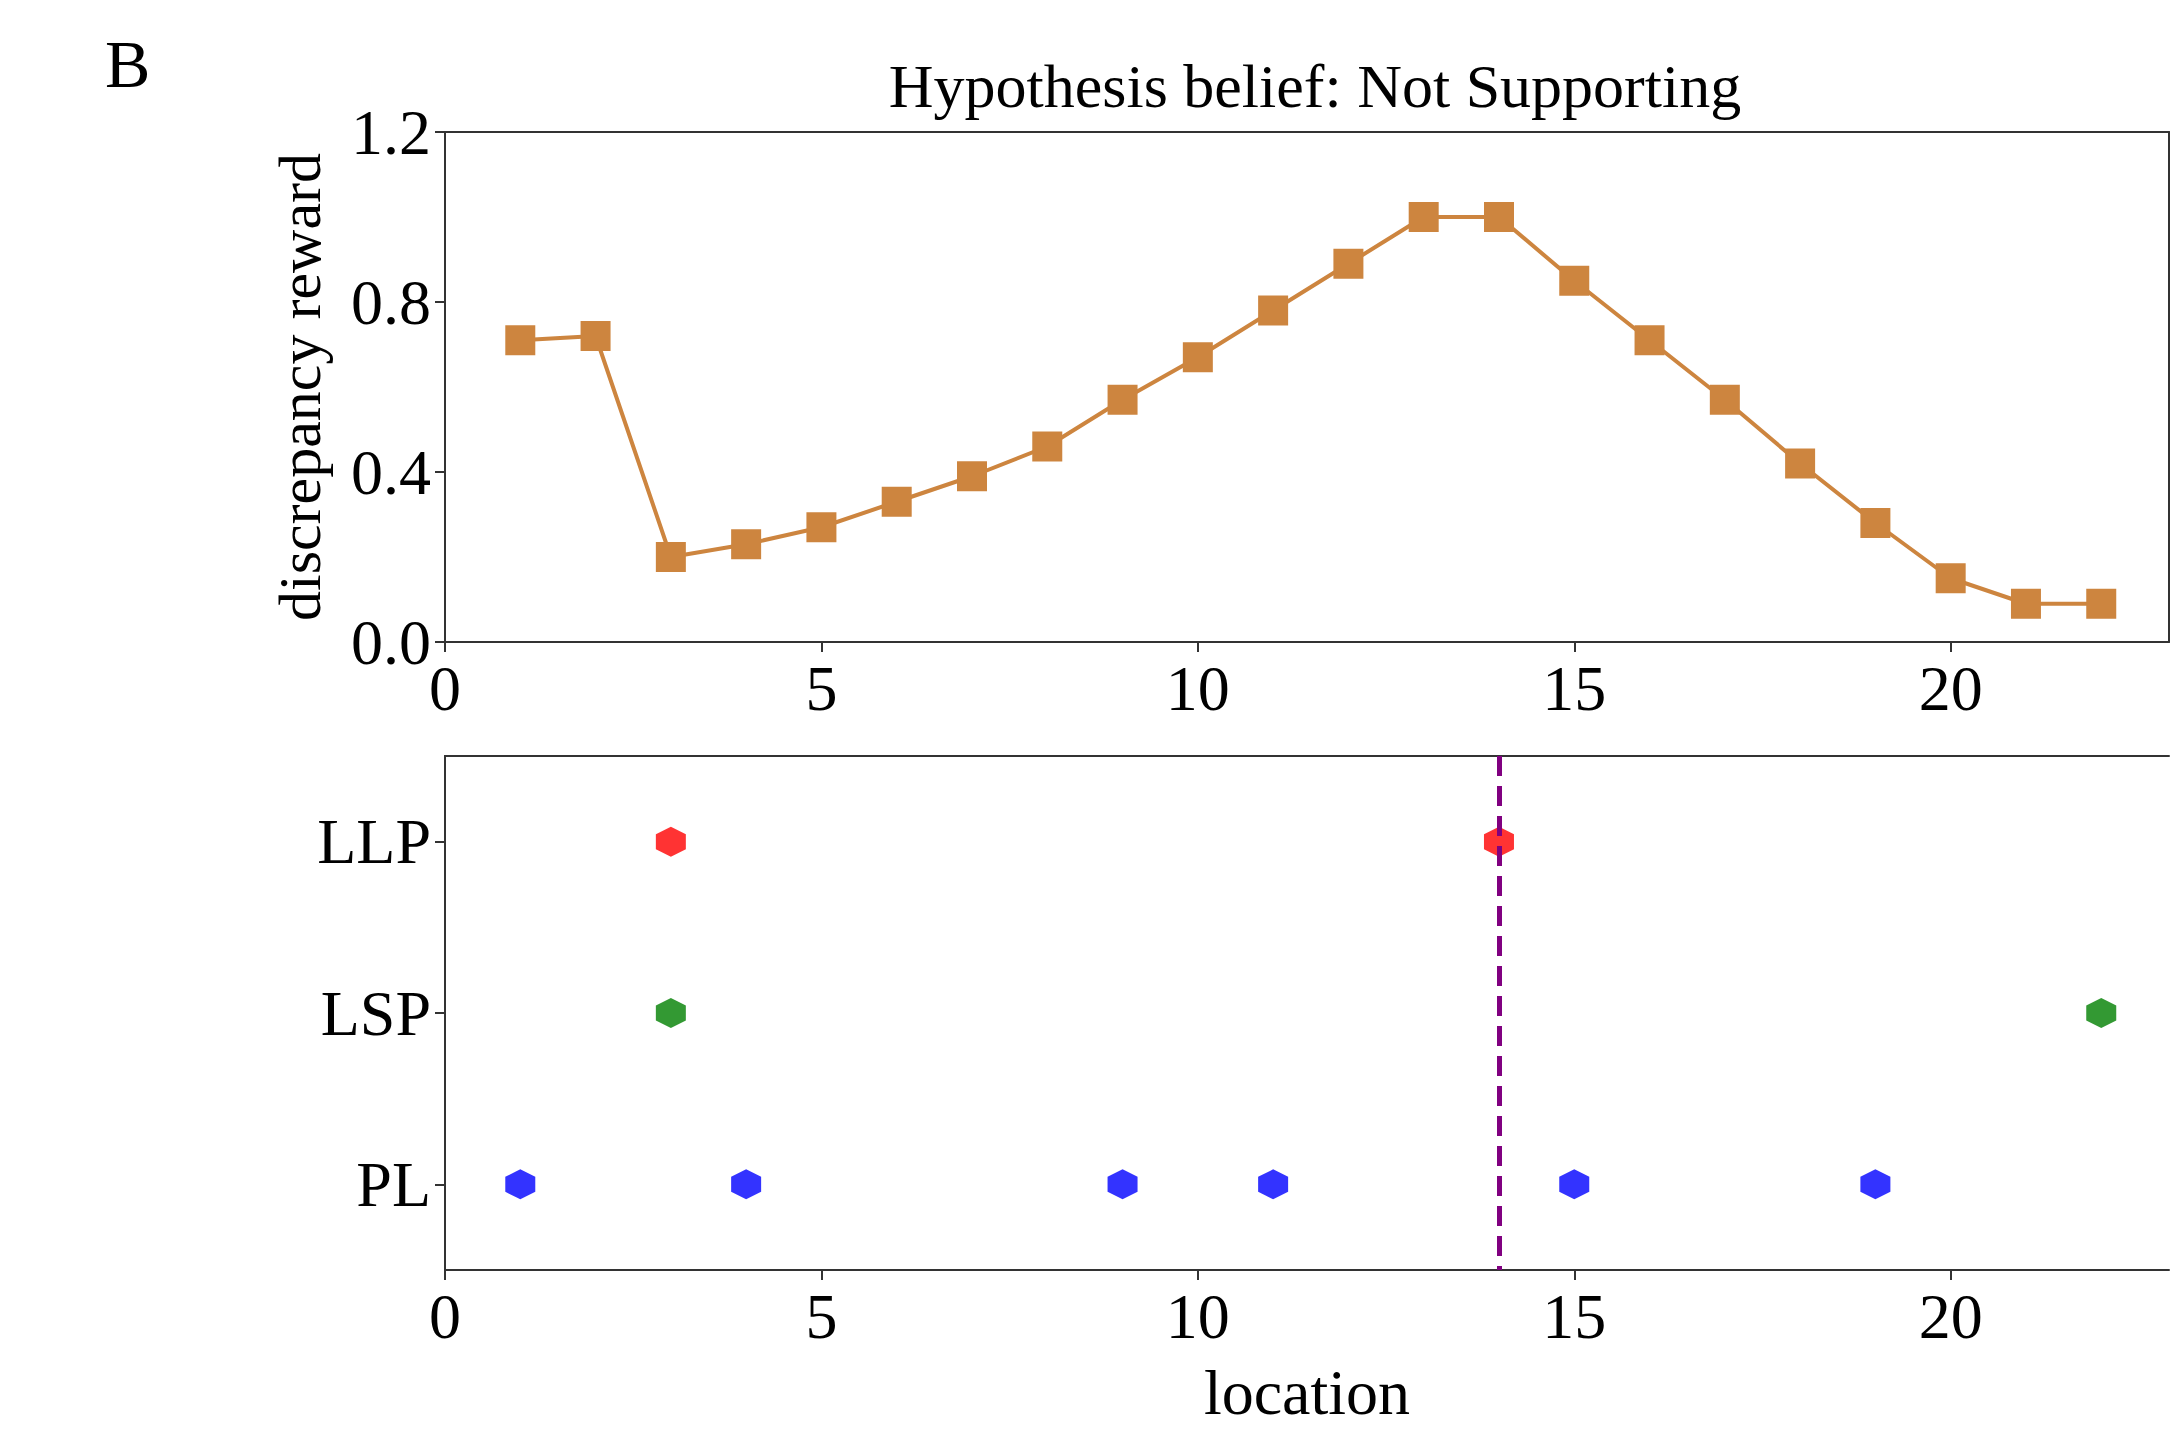 Image resolution: width=2183 pixels, height=1441 pixels. What do you see at coordinates (391, 132) in the screenshot?
I see `y-tick-label: 1.2` at bounding box center [391, 132].